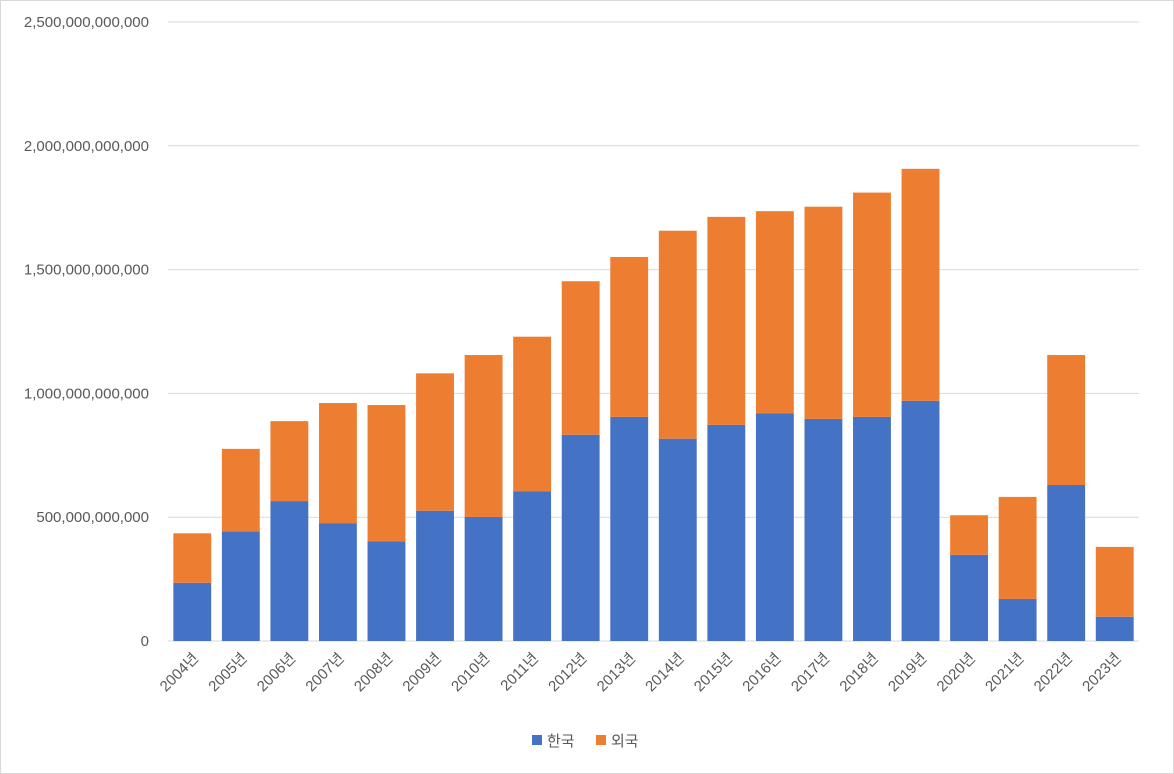 Image resolution: width=1174 pixels, height=774 pixels. What do you see at coordinates (240, 586) in the screenshot?
I see `bar-korea-2005년` at bounding box center [240, 586].